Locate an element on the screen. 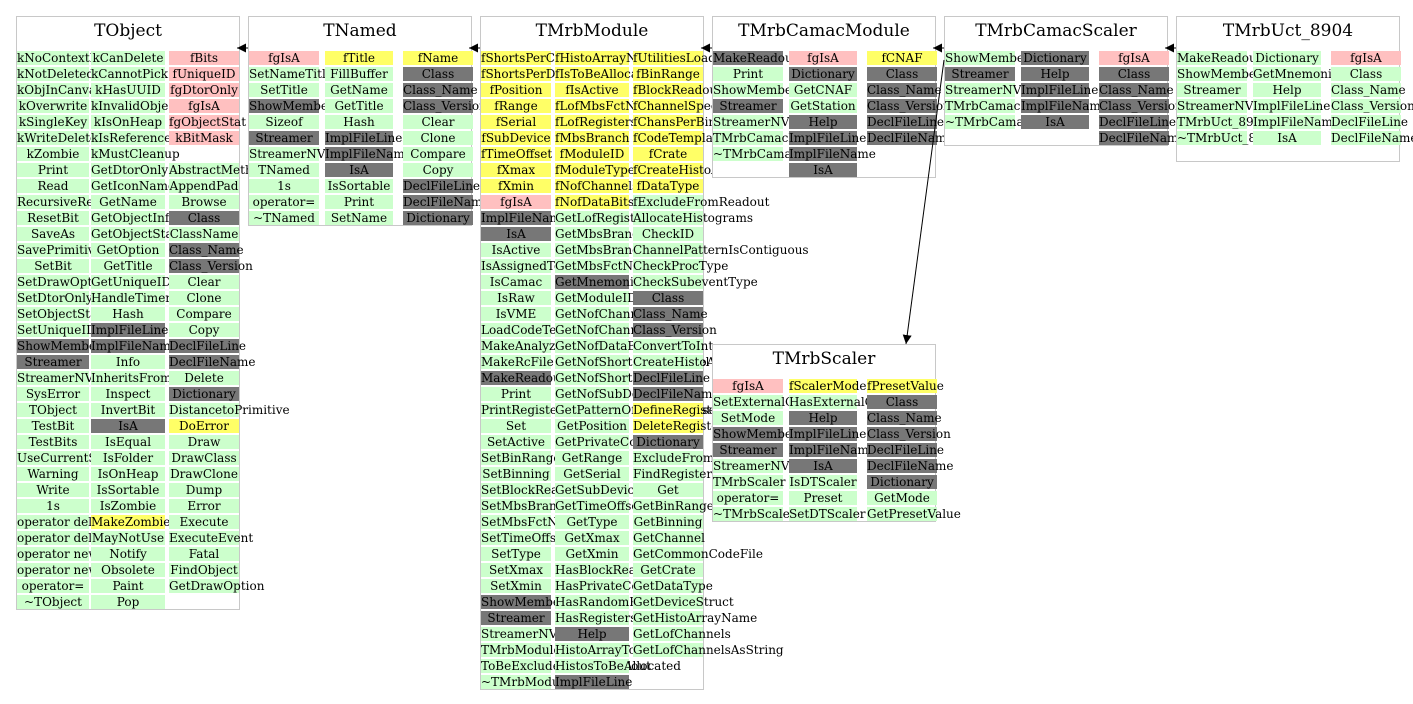 This screenshot has height=704, width=1413. member-cell: GetCrate is located at coordinates (668, 570).